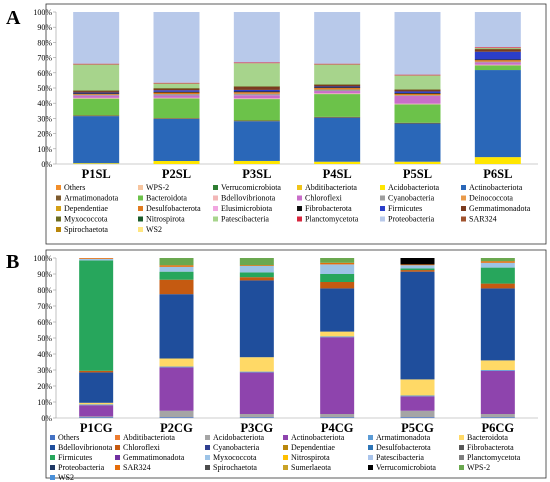  Describe the element at coordinates (236, 447) in the screenshot. I see `legend-label-cyanobacteria: Cyanobacteria` at that location.